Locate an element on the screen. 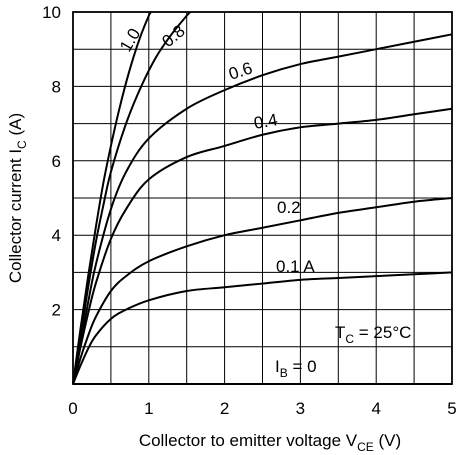  curve-label: 1.0 is located at coordinates (130, 40).